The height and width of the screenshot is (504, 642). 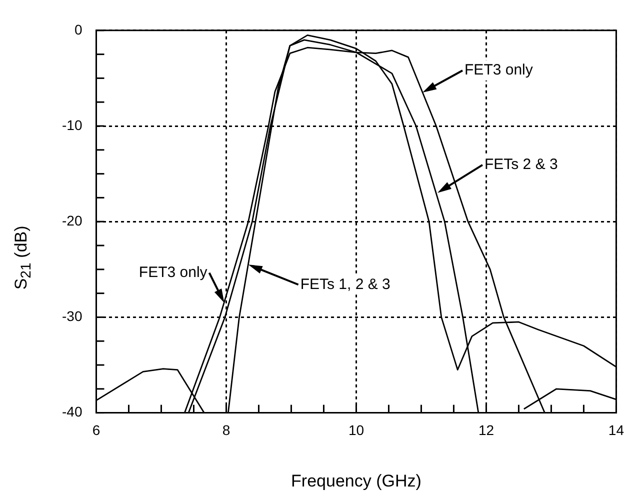 What do you see at coordinates (226, 430) in the screenshot?
I see `x-tick-label: 8` at bounding box center [226, 430].